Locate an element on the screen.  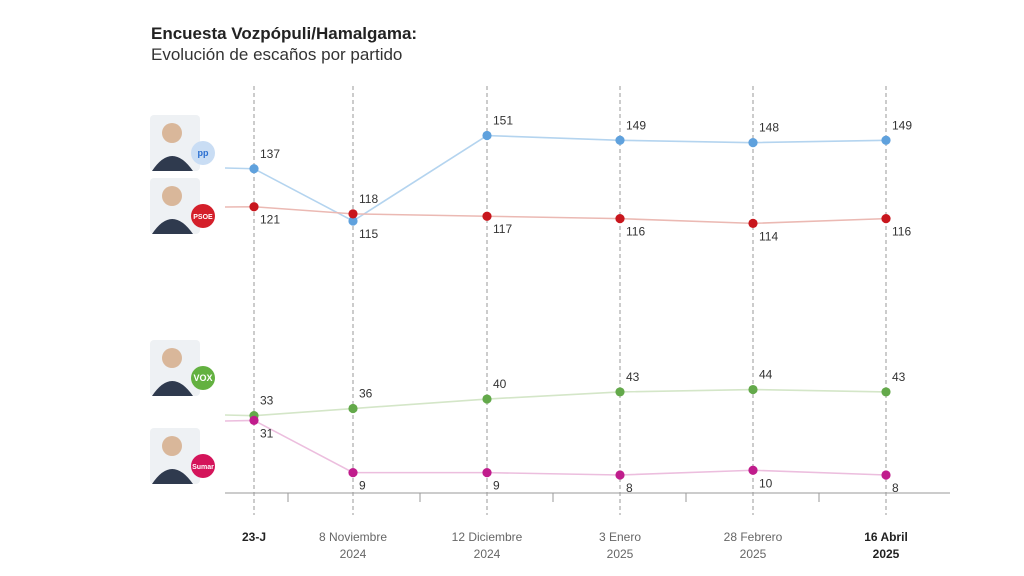
sumar-label-1: 9 is located at coordinates (362, 486).